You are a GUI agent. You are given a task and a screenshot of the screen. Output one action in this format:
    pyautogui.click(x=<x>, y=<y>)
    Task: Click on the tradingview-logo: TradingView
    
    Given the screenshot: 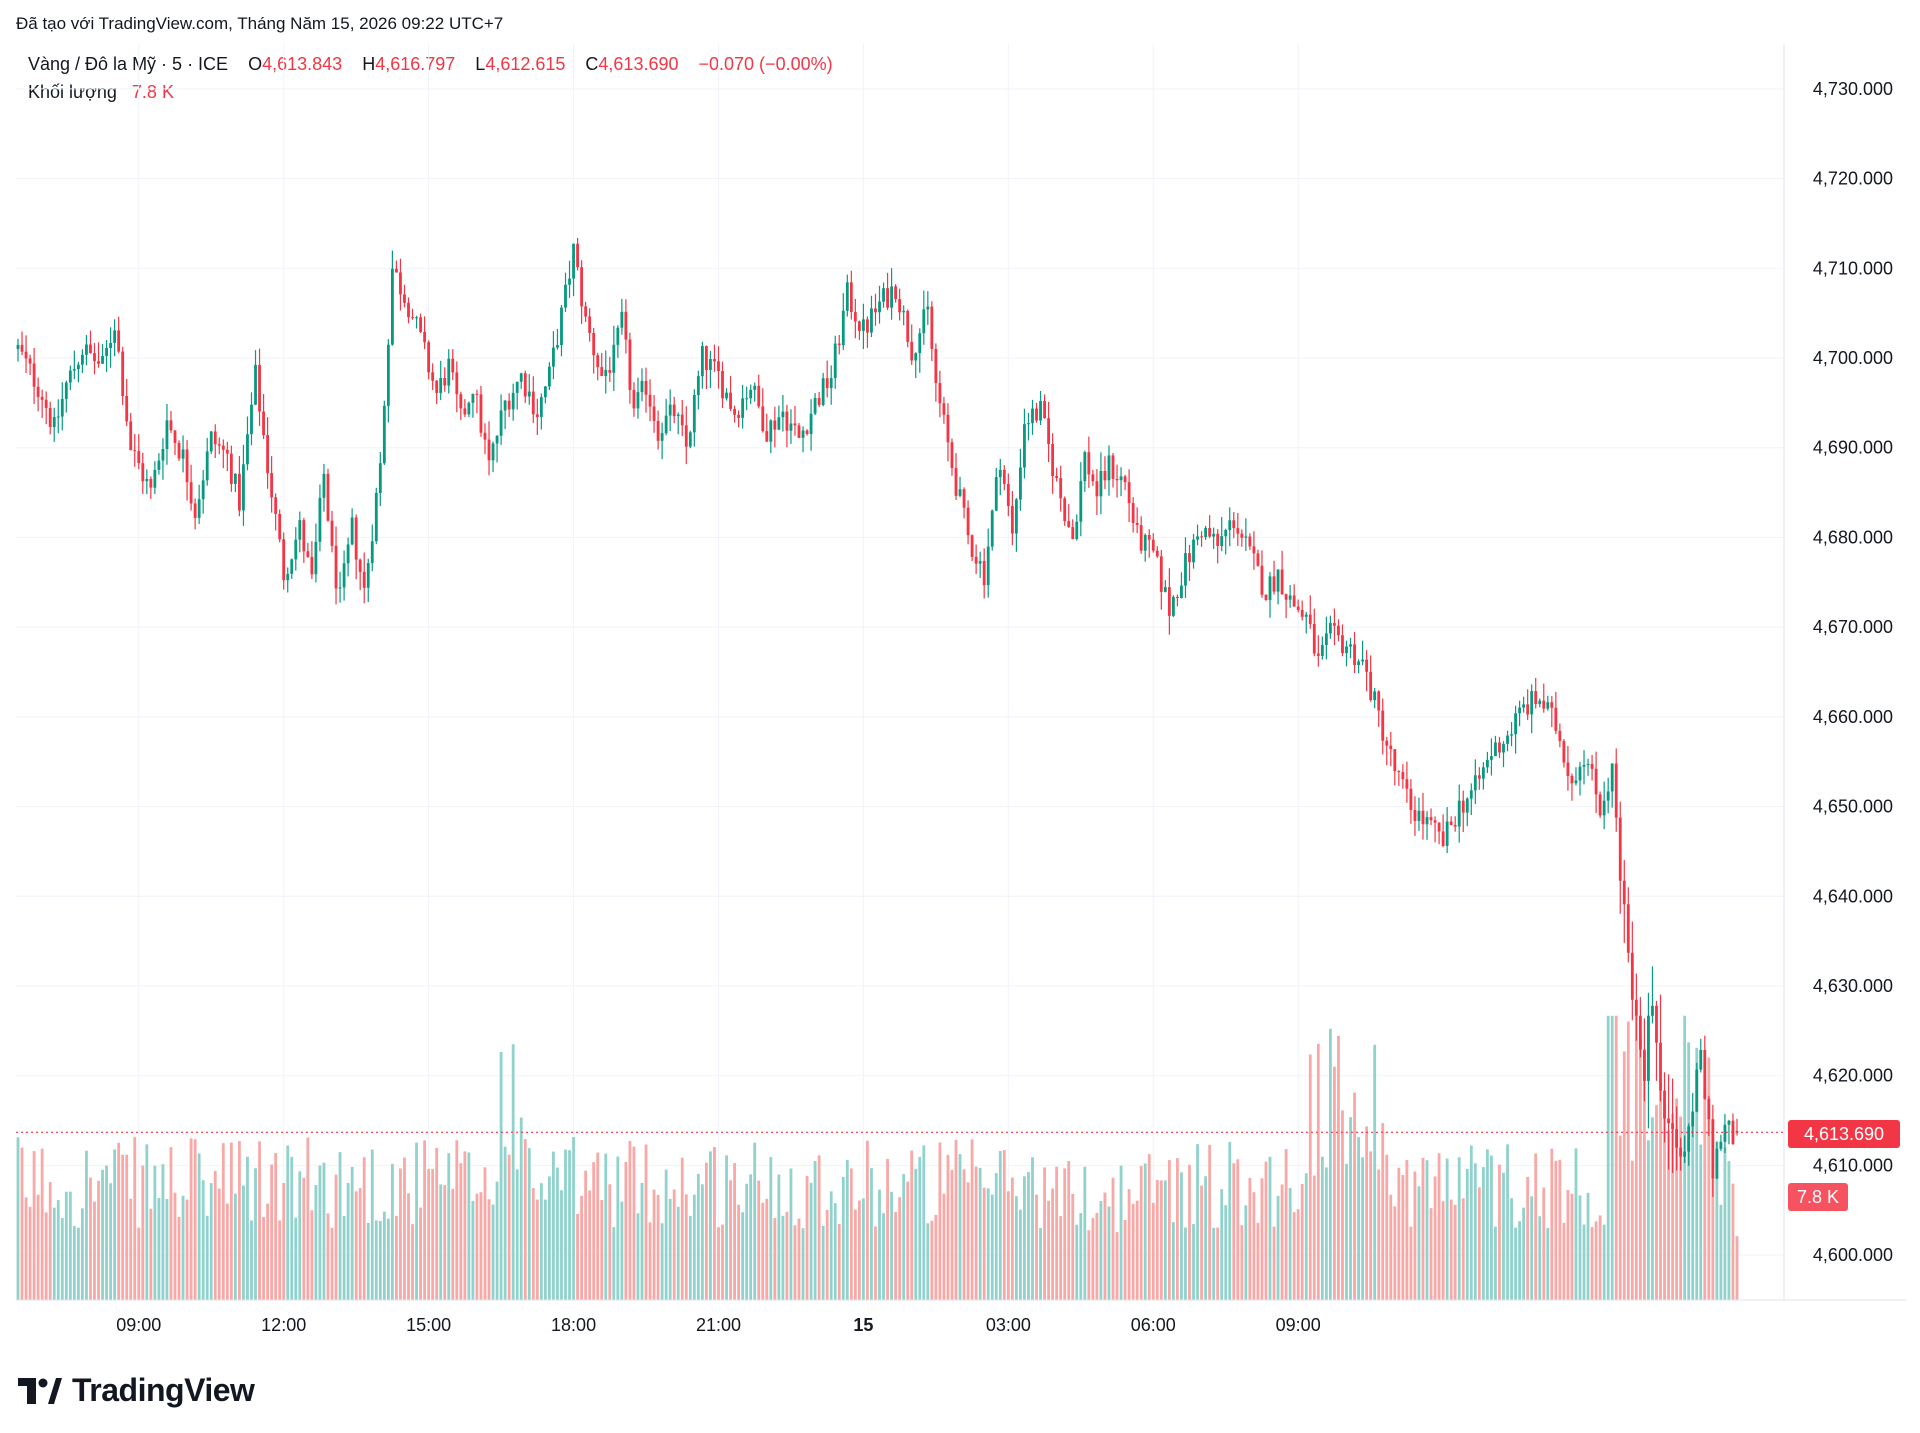 What is the action you would take?
    pyautogui.click(x=136, y=1390)
    